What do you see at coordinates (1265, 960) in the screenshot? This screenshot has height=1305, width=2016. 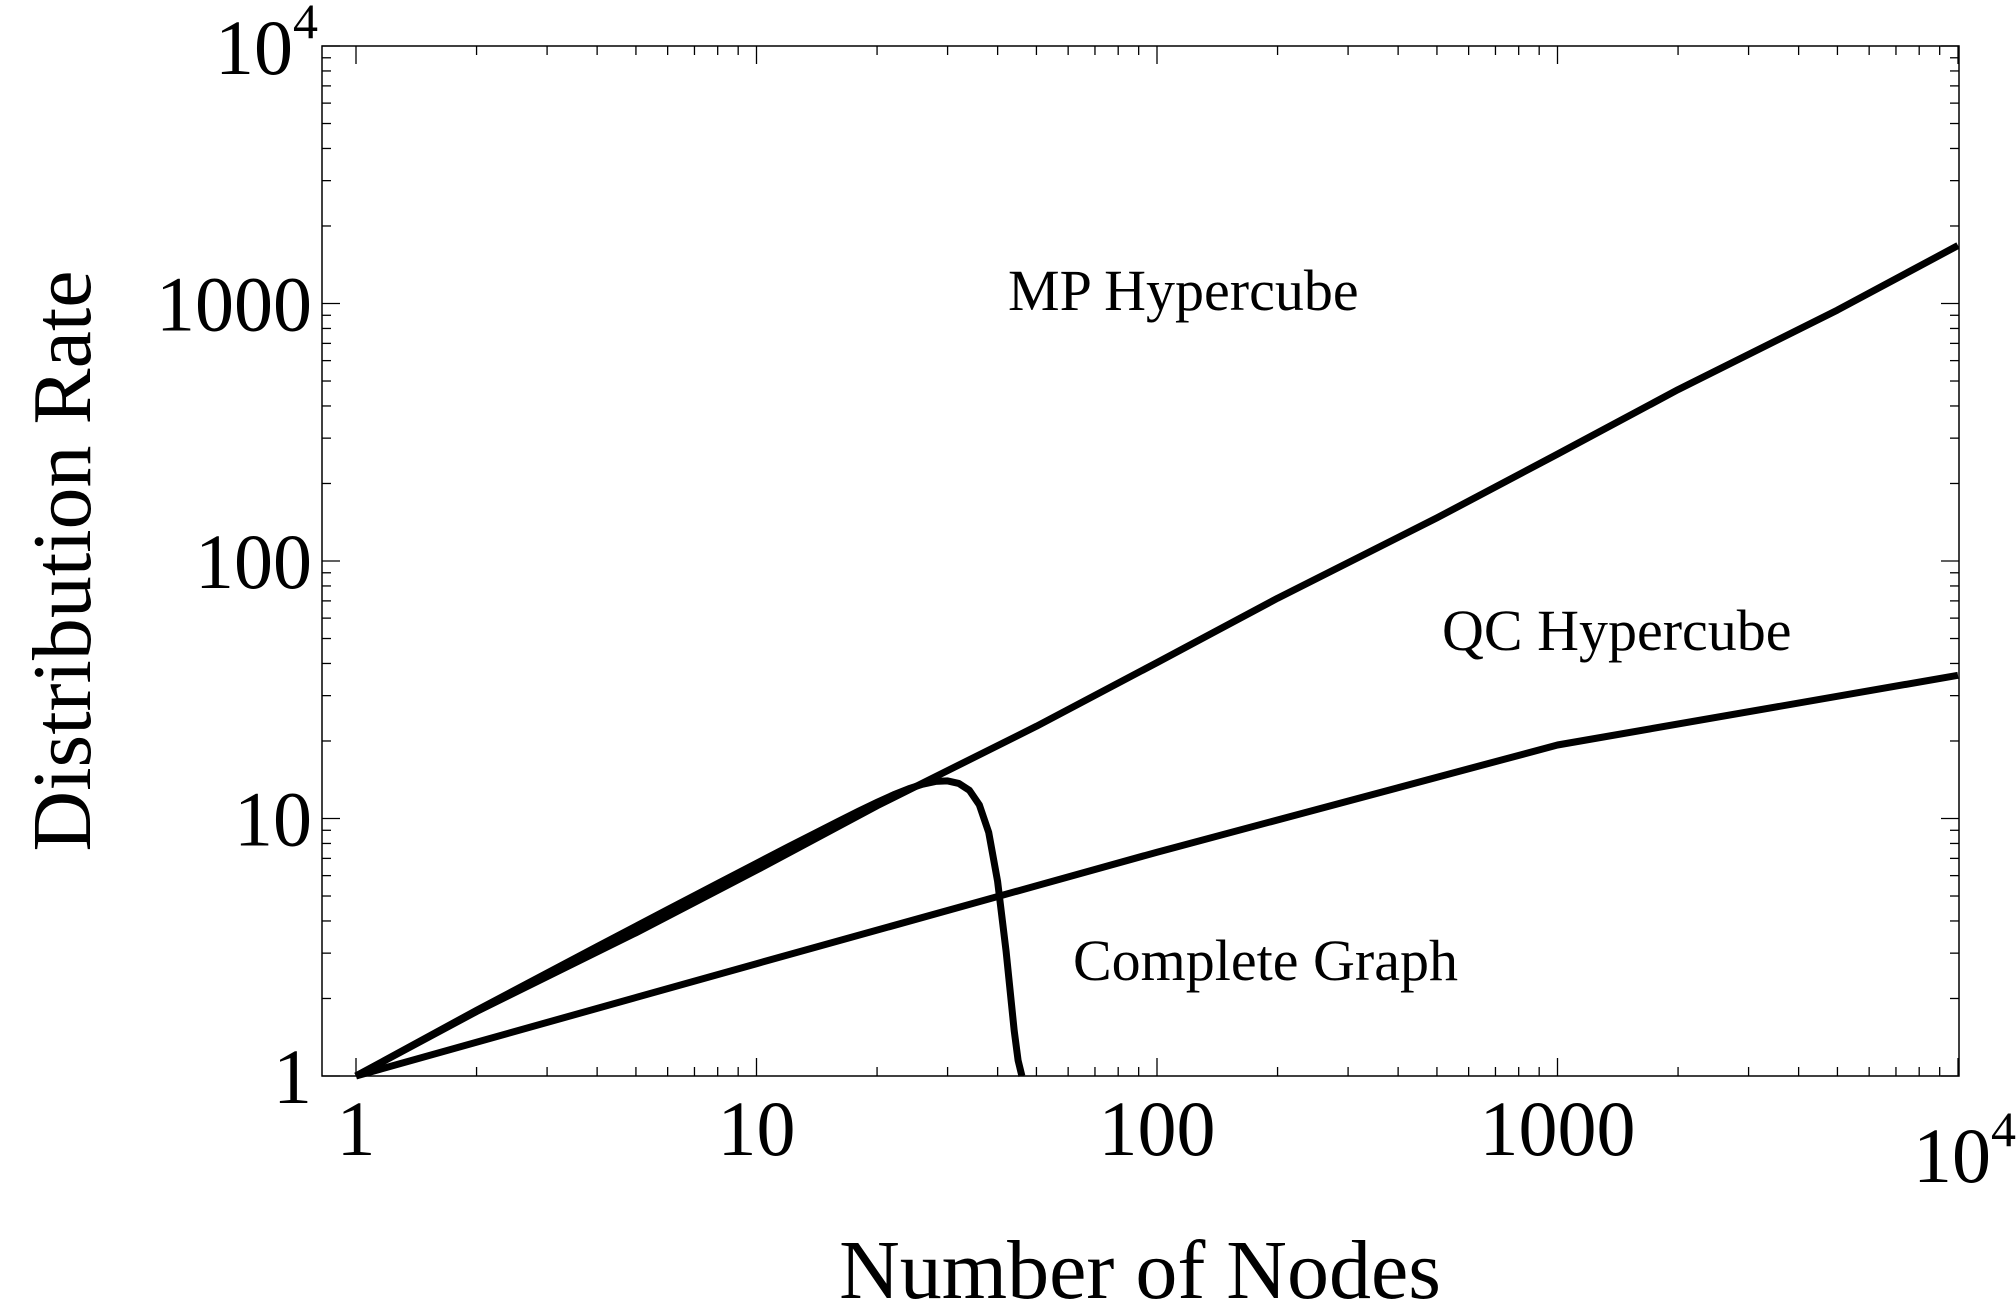 I see `complete-graph-label: Complete Graph` at bounding box center [1265, 960].